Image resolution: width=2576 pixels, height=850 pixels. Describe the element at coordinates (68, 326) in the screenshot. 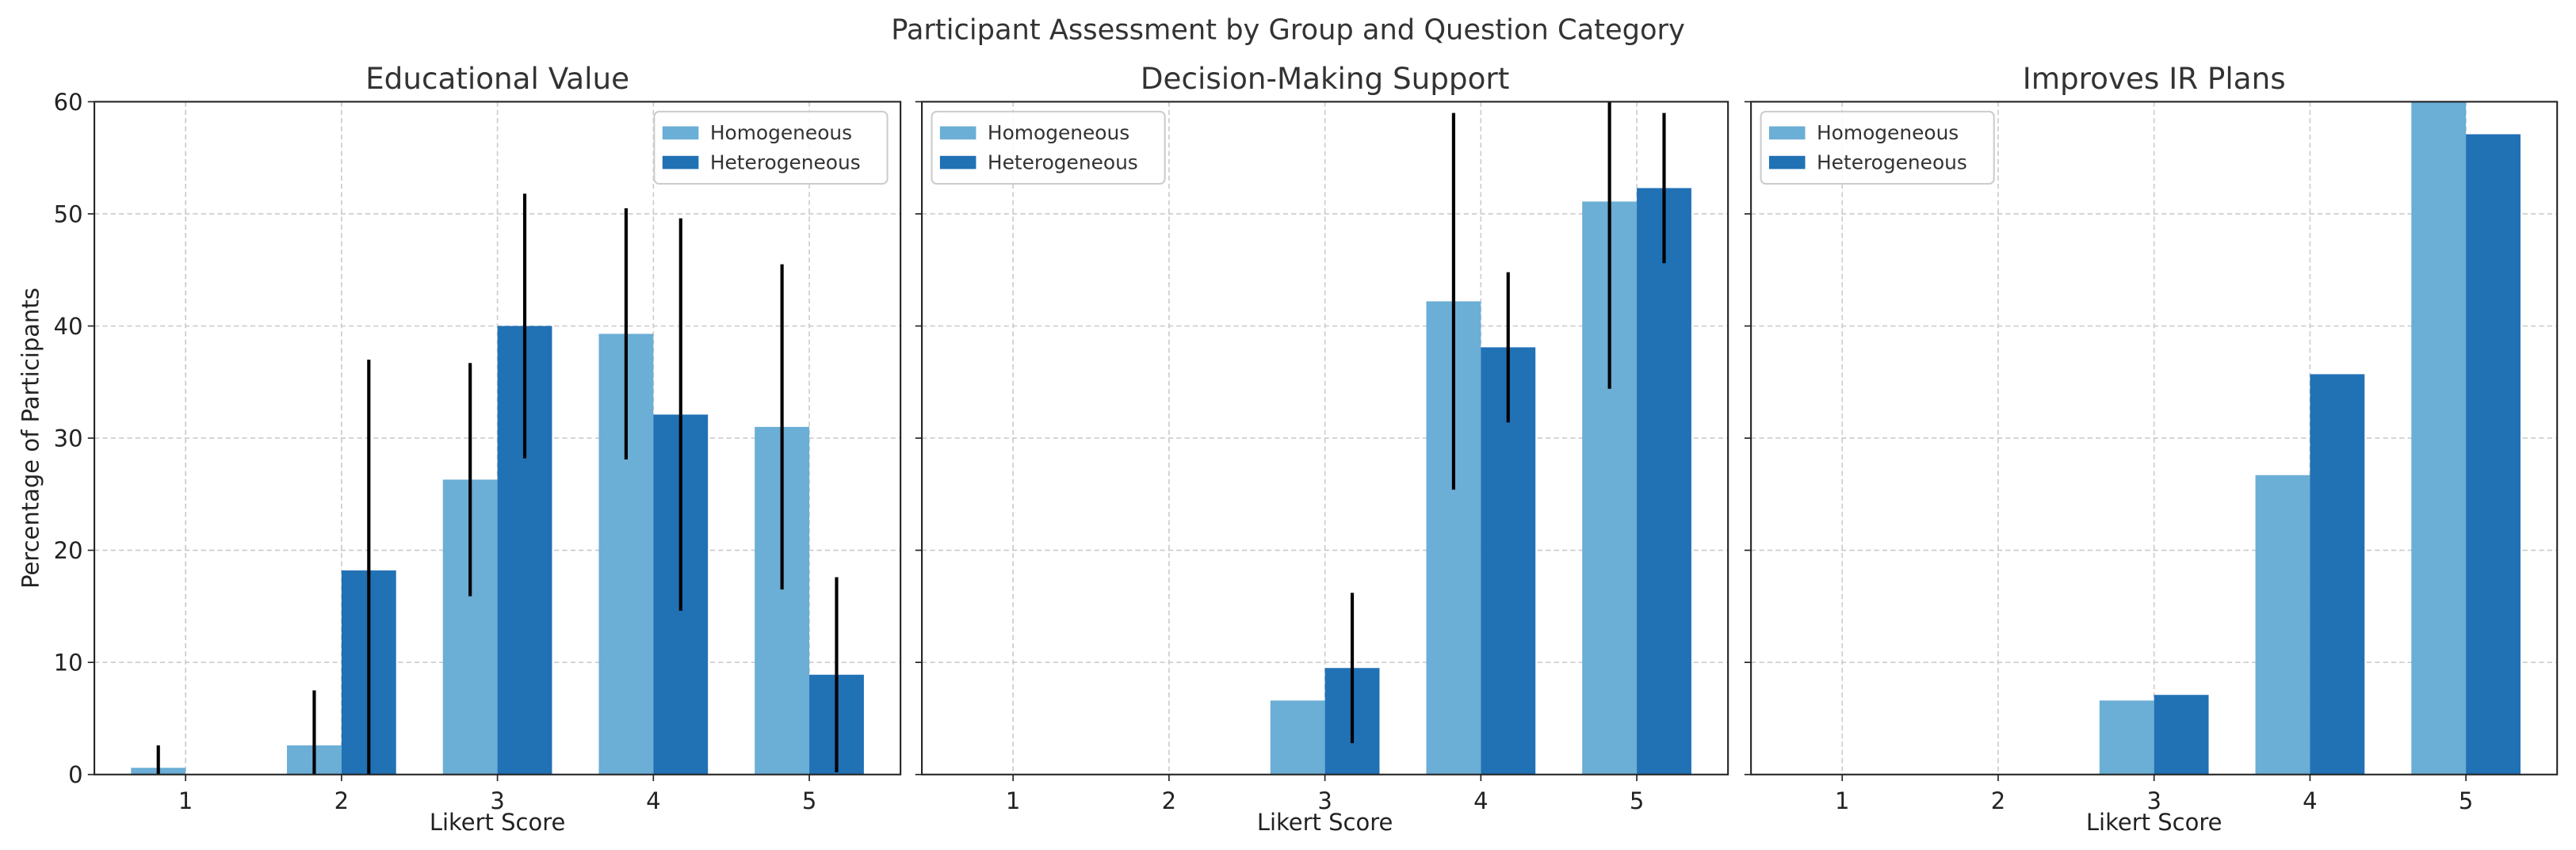

I see `y-tick-label: 40` at that location.